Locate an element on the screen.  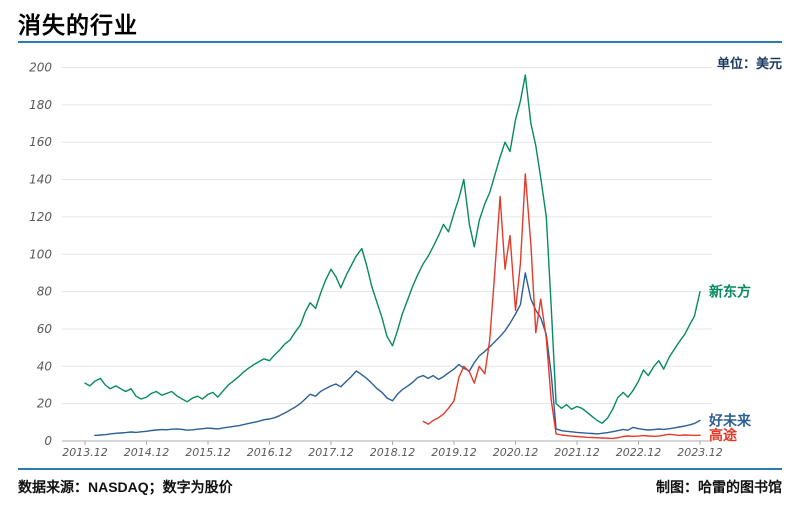
x-tick-label: 2018.12 is located at coordinates (393, 452).